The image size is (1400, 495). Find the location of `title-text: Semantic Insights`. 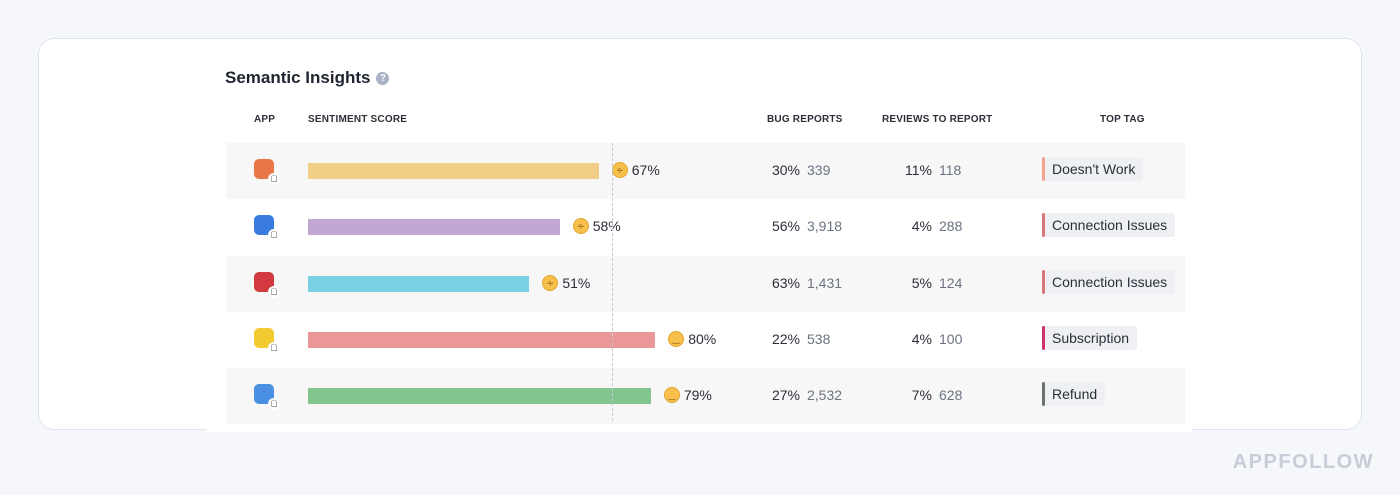

title-text: Semantic Insights is located at coordinates (298, 77).